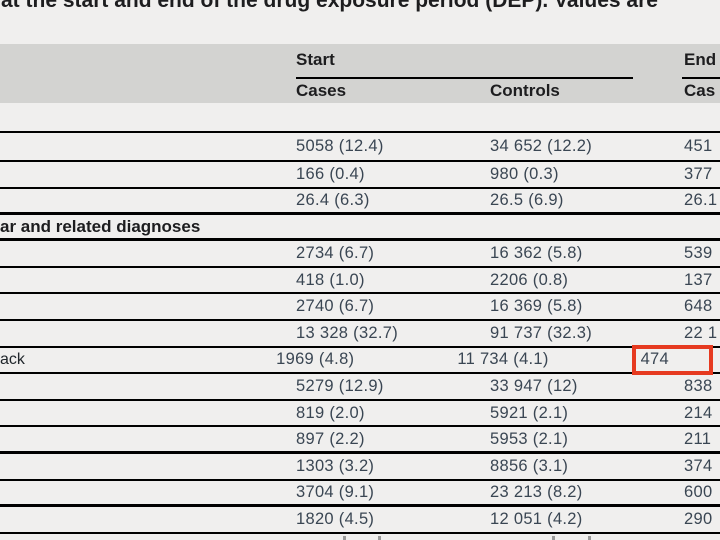 The image size is (720, 540). Describe the element at coordinates (383, 253) in the screenshot. I see `start-cases-value: 2734 (6.7)` at that location.